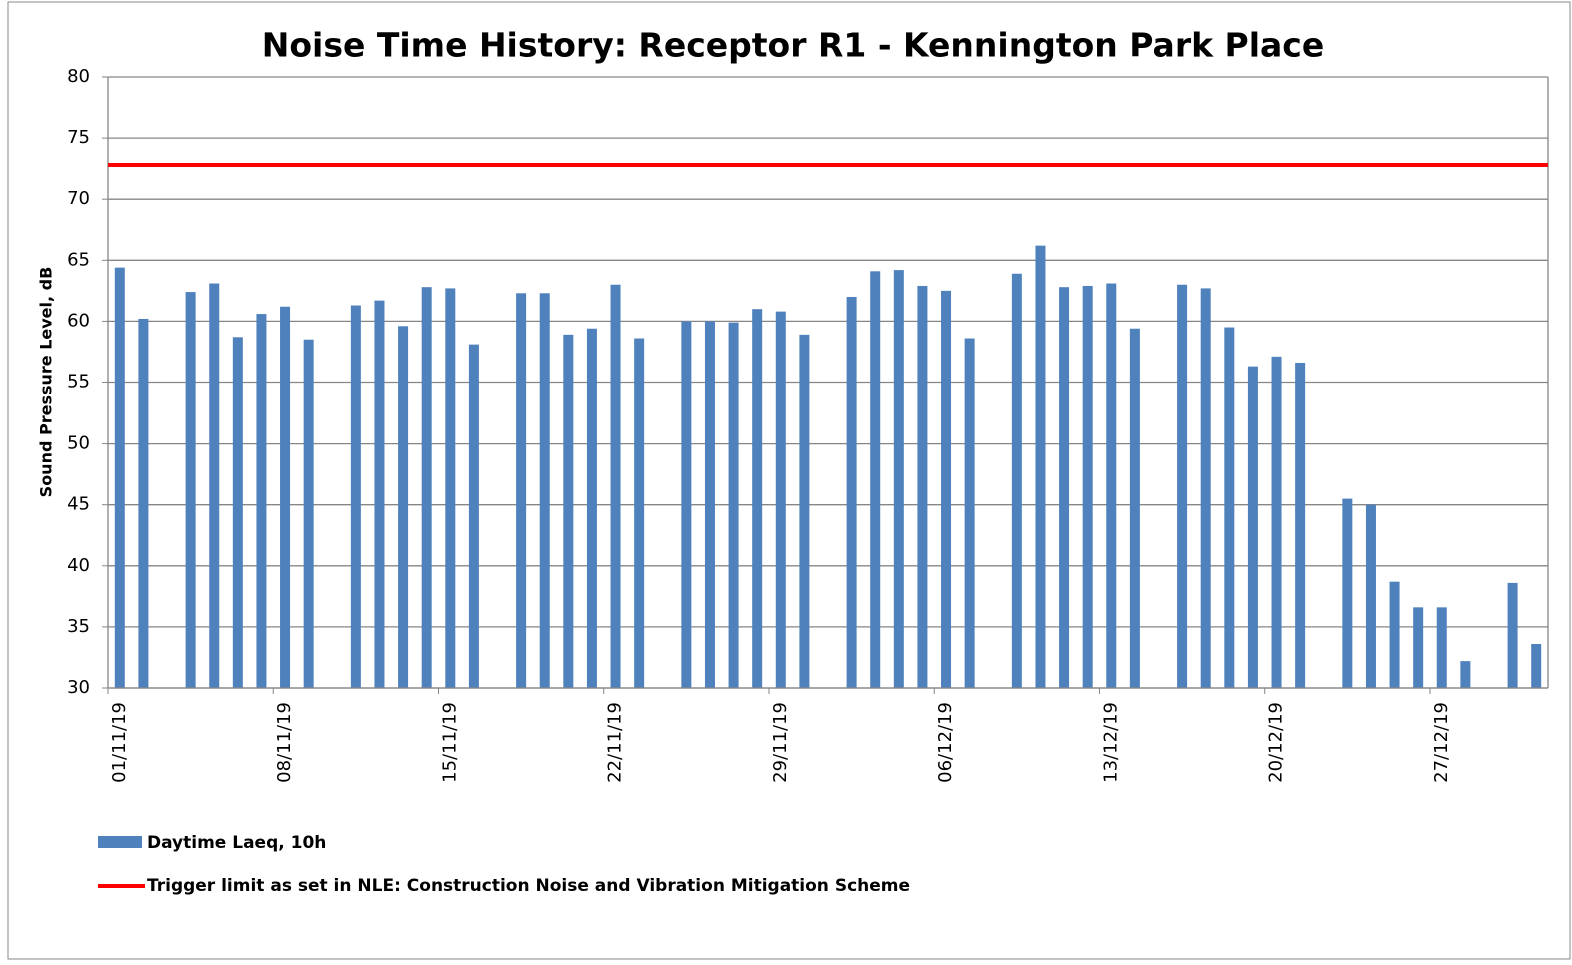 This screenshot has height=965, width=1572. What do you see at coordinates (1276, 742) in the screenshot?
I see `x-tick-label: 20/12/19` at bounding box center [1276, 742].